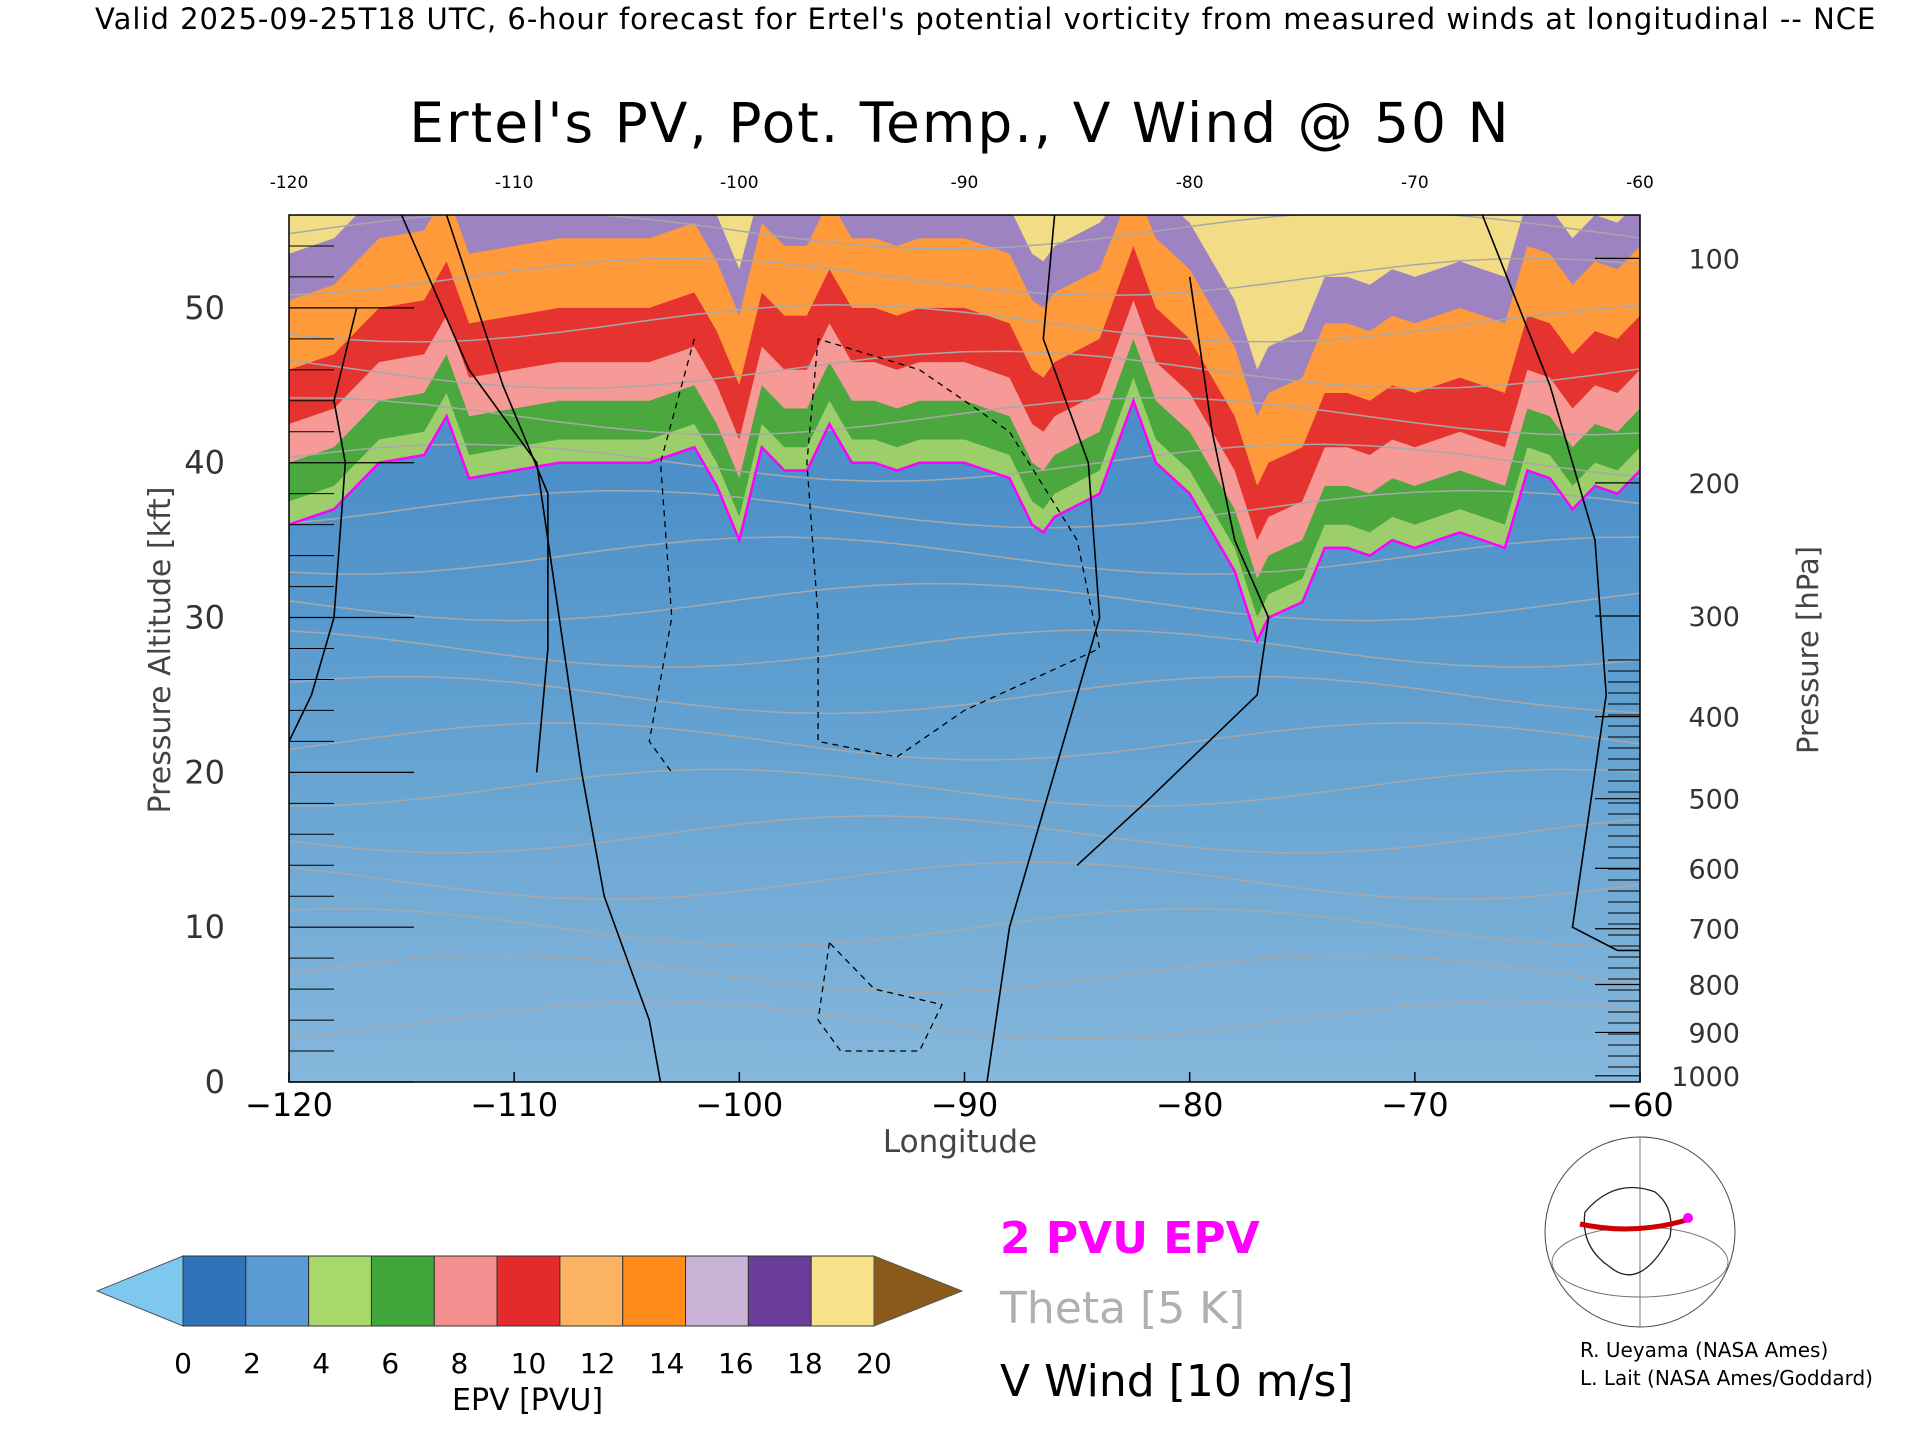 The image size is (1920, 1440). I want to click on x-top-tick-label: -90, so click(965, 183).